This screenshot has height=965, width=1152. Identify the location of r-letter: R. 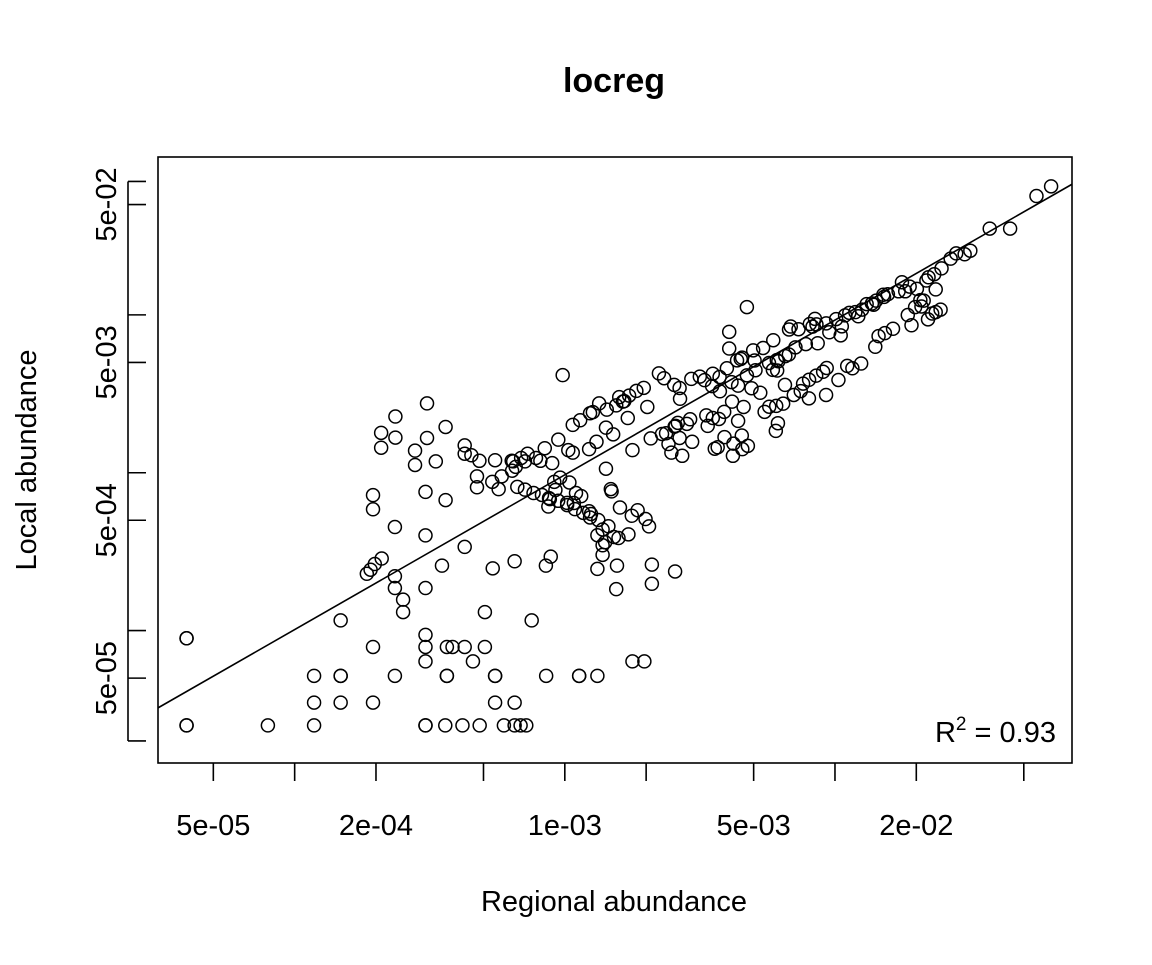
(945, 733).